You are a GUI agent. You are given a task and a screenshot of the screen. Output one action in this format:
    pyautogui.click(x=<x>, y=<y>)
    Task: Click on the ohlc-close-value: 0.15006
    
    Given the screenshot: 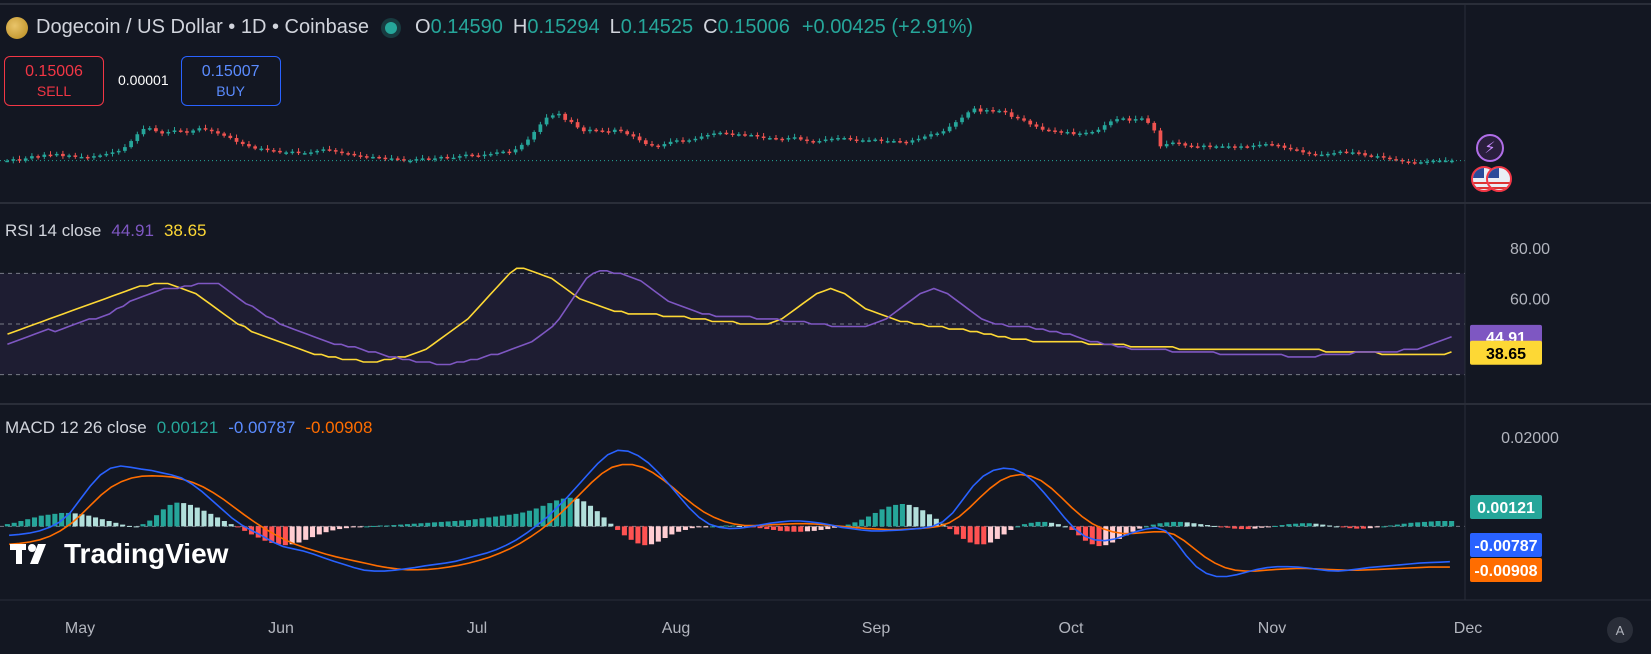 What is the action you would take?
    pyautogui.click(x=753, y=27)
    